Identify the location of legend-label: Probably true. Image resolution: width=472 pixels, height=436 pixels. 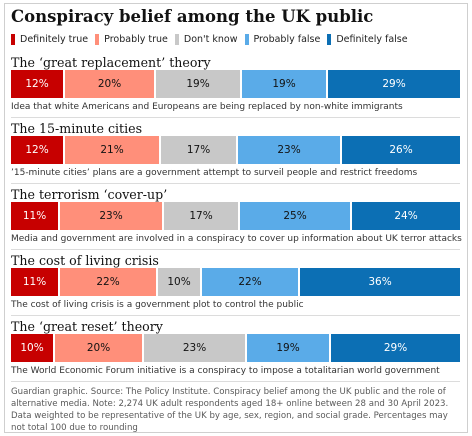
(136, 39).